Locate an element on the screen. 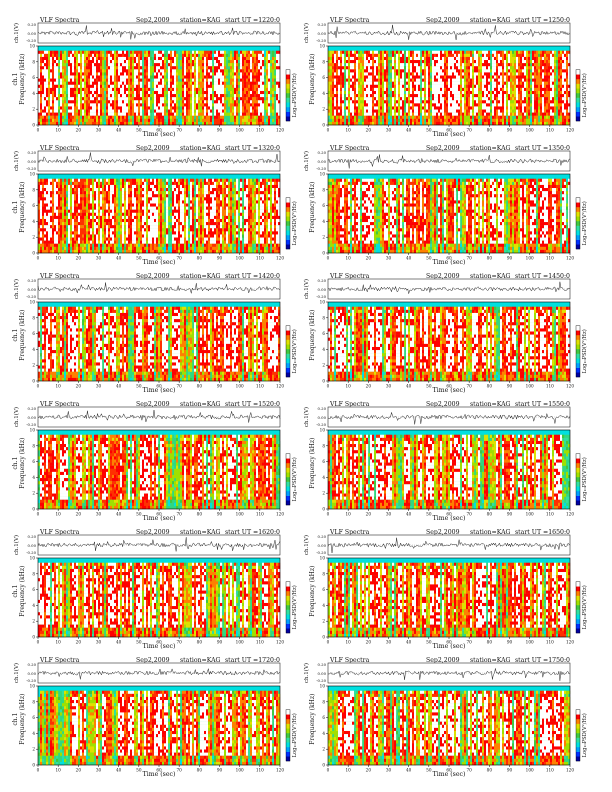  trace-ylabel: ch.1(V) is located at coordinates (16, 33).